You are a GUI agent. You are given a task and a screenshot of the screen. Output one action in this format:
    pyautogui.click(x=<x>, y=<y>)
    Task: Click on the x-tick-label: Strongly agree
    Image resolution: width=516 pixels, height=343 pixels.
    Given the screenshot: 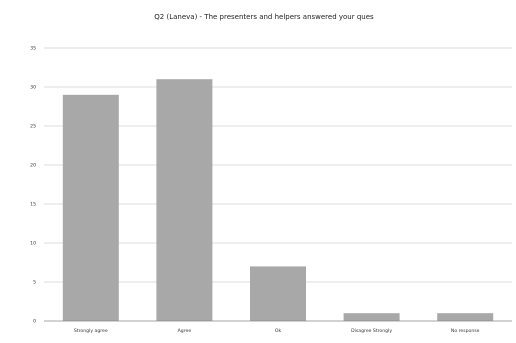 What is the action you would take?
    pyautogui.click(x=91, y=331)
    